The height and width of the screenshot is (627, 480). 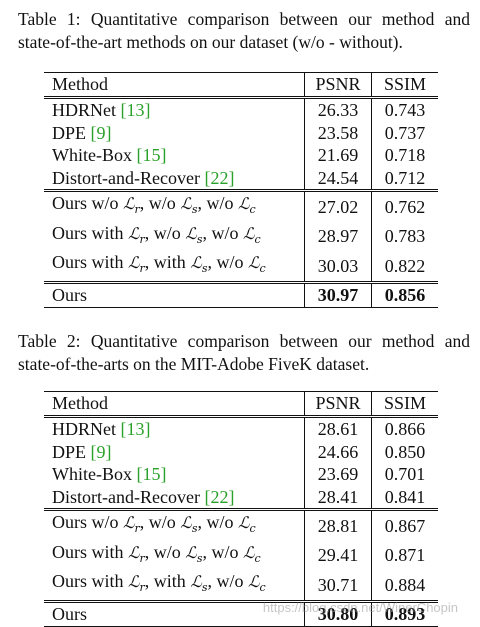 What do you see at coordinates (404, 474) in the screenshot?
I see `ssim-cell: 0.701` at bounding box center [404, 474].